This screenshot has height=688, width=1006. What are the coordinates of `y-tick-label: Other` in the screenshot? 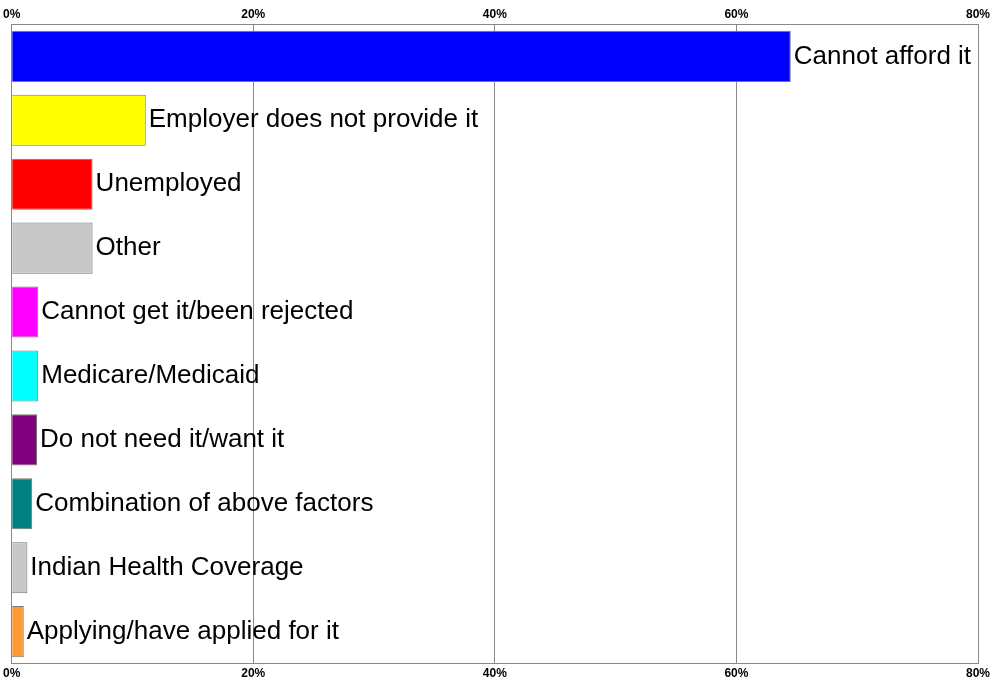 It's located at (128, 246).